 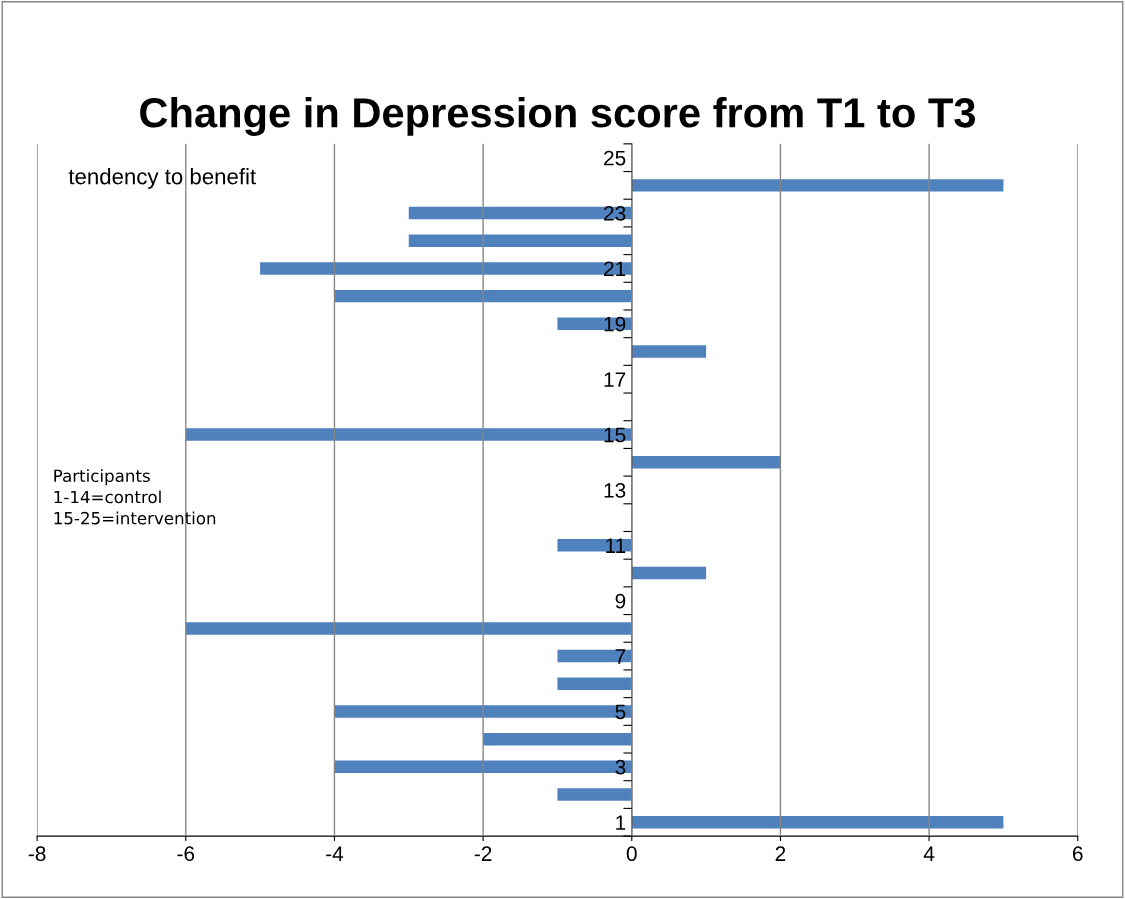 I want to click on annotation: Participants 1-14=control 15-25=intervention, so click(x=135, y=497).